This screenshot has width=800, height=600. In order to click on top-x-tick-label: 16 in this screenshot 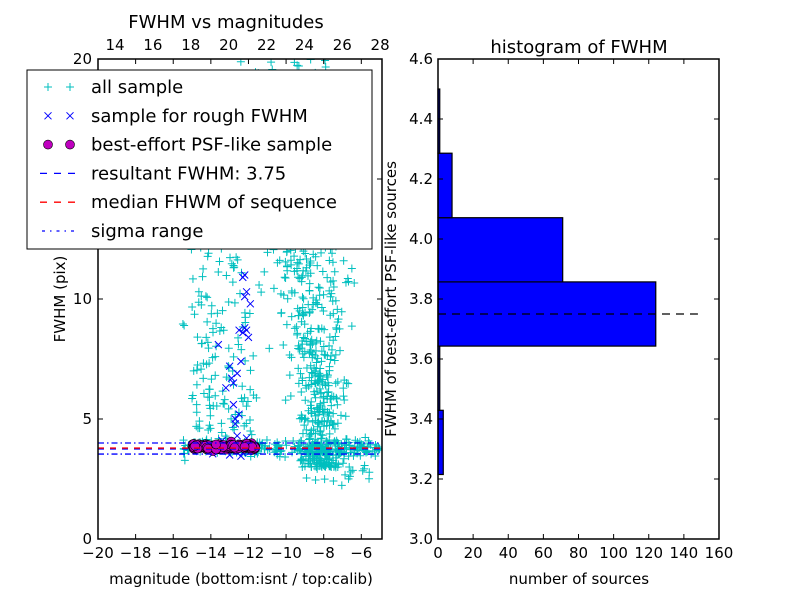, I will do `click(152, 45)`.